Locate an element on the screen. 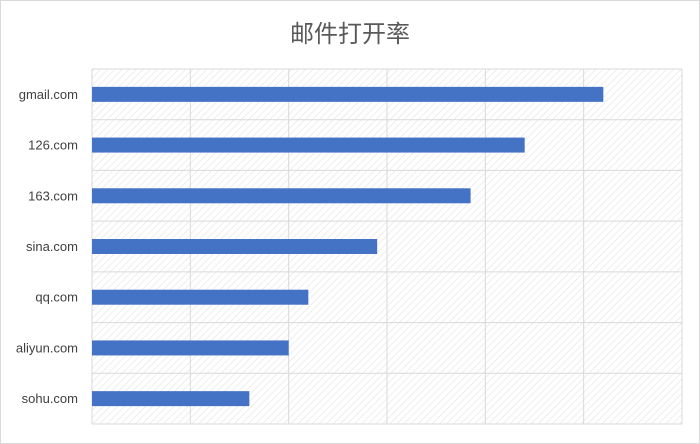 This screenshot has height=444, width=700. y-tick-label: aliyun.com is located at coordinates (47, 347).